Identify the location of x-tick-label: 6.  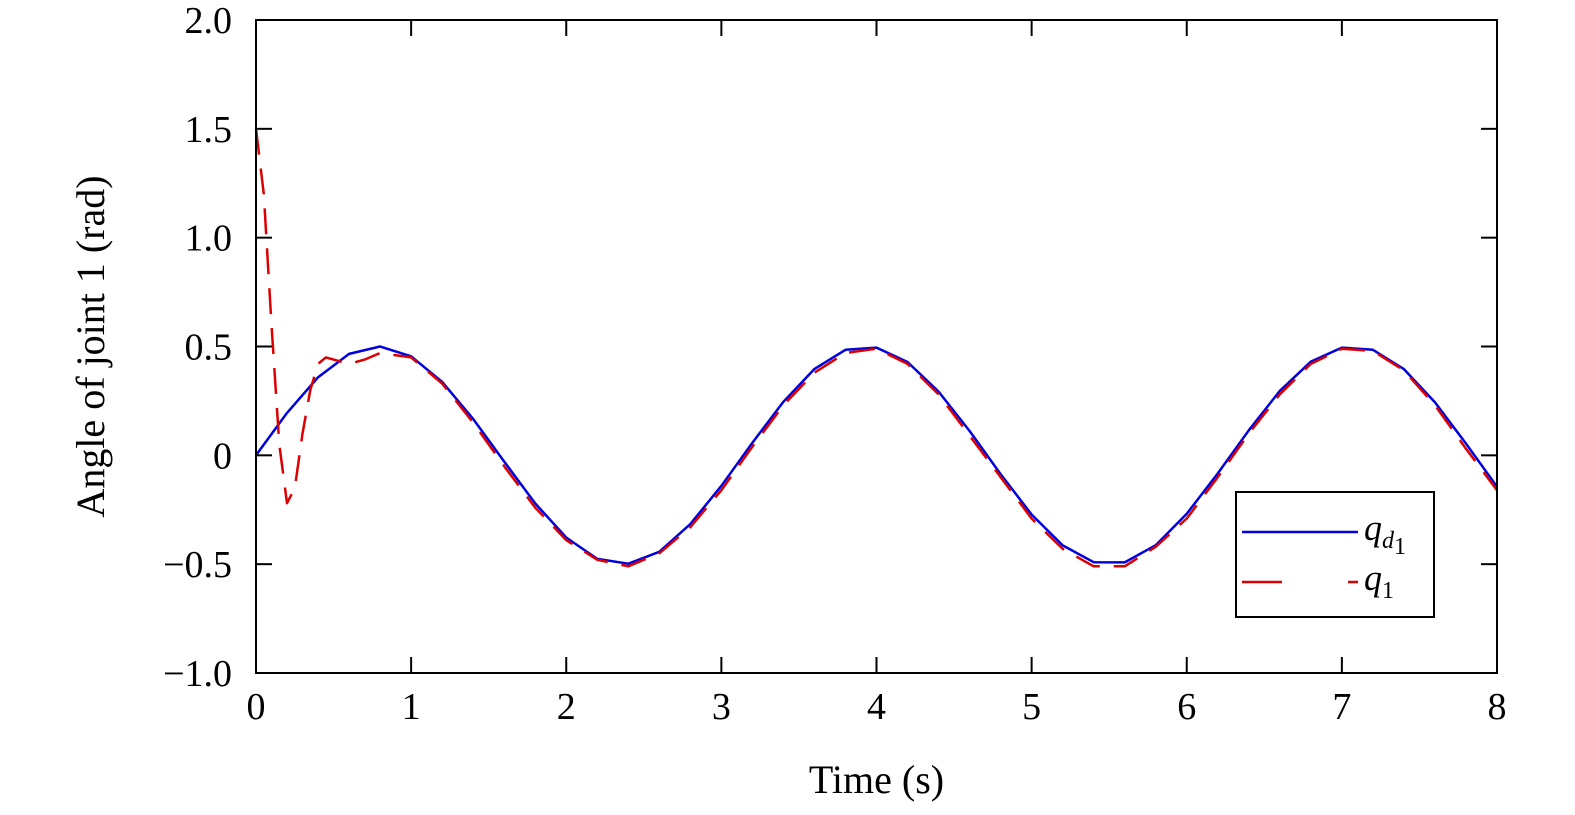
(1186, 707).